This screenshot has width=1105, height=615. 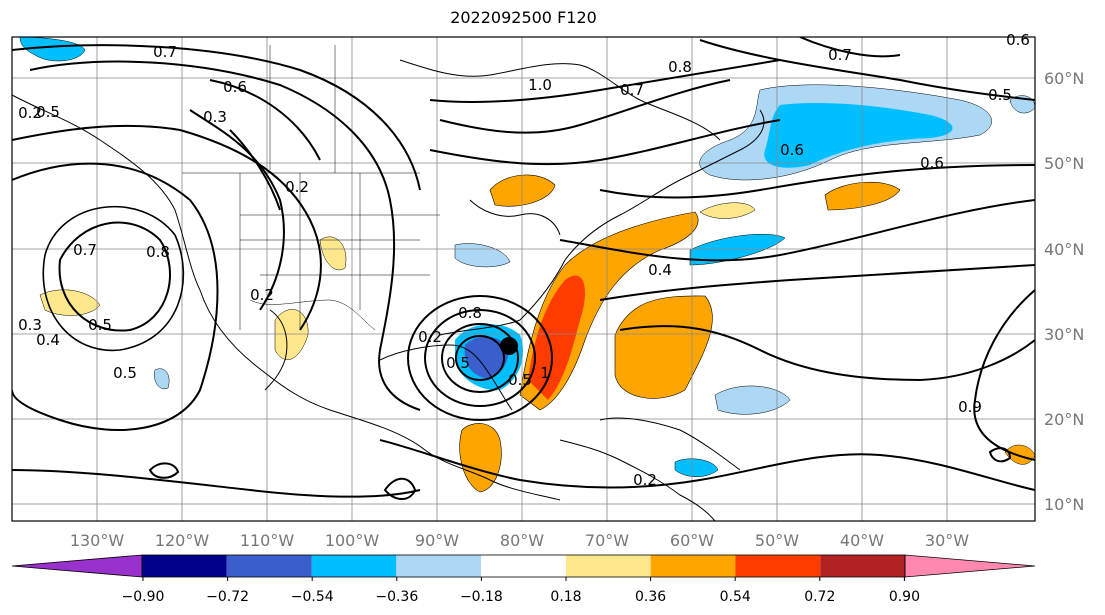 I want to click on colorbar-extend-low, so click(x=77, y=566).